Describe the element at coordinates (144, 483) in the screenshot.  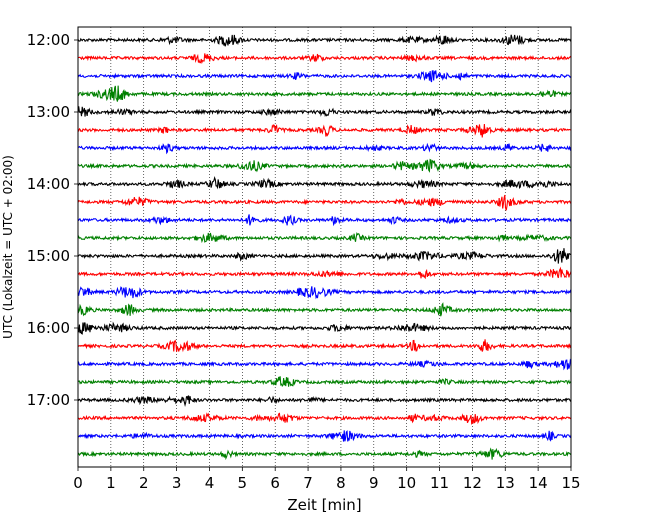
I see `x-tick-label: 2` at that location.